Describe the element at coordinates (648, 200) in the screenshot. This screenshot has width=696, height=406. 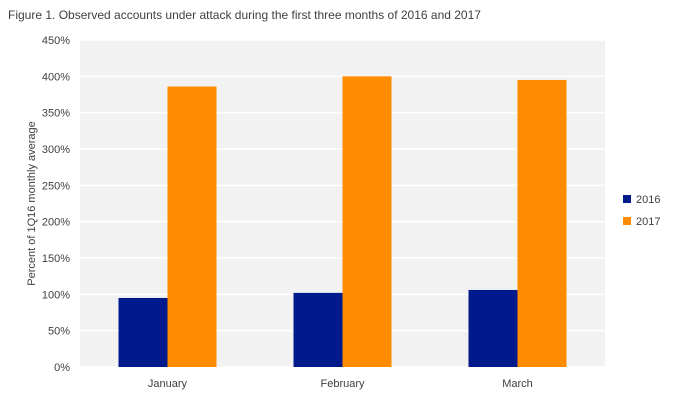
I see `legend-label-2016: 2016` at that location.